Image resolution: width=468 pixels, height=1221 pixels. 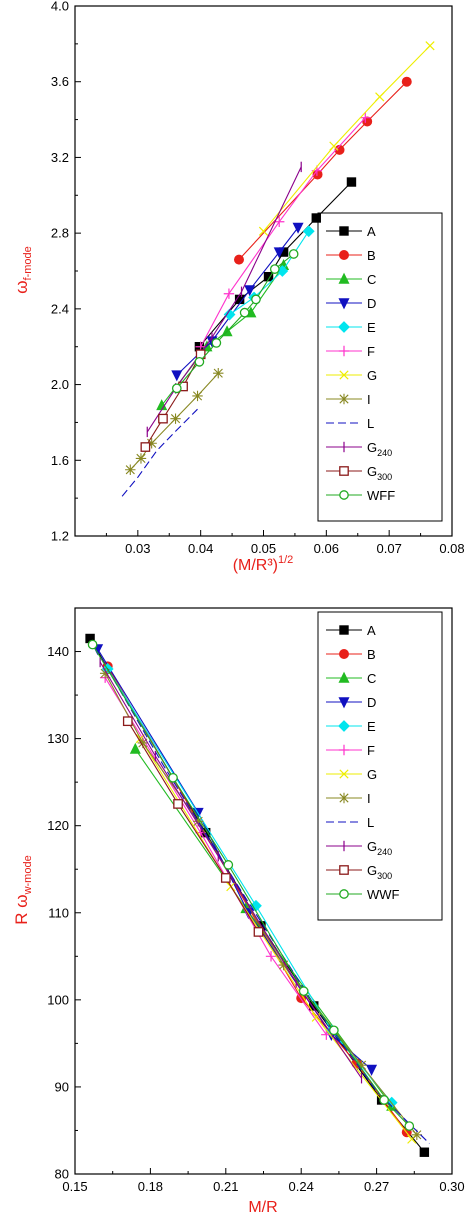 What do you see at coordinates (359, 449) in the screenshot?
I see `fmode-legend-entry: G240` at bounding box center [359, 449].